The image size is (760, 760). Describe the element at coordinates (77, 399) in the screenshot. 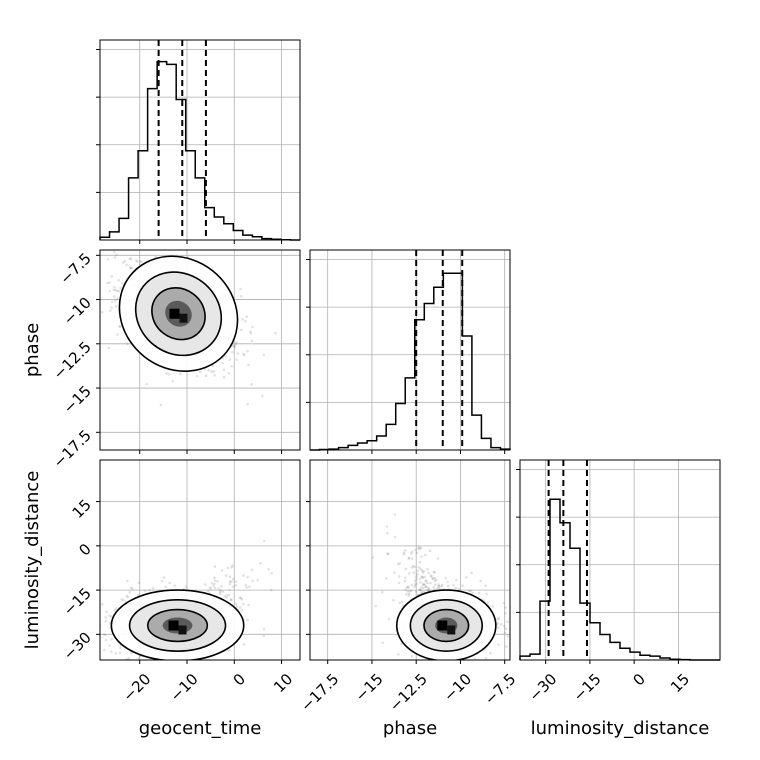

I see `y-tick-label: −15` at that location.